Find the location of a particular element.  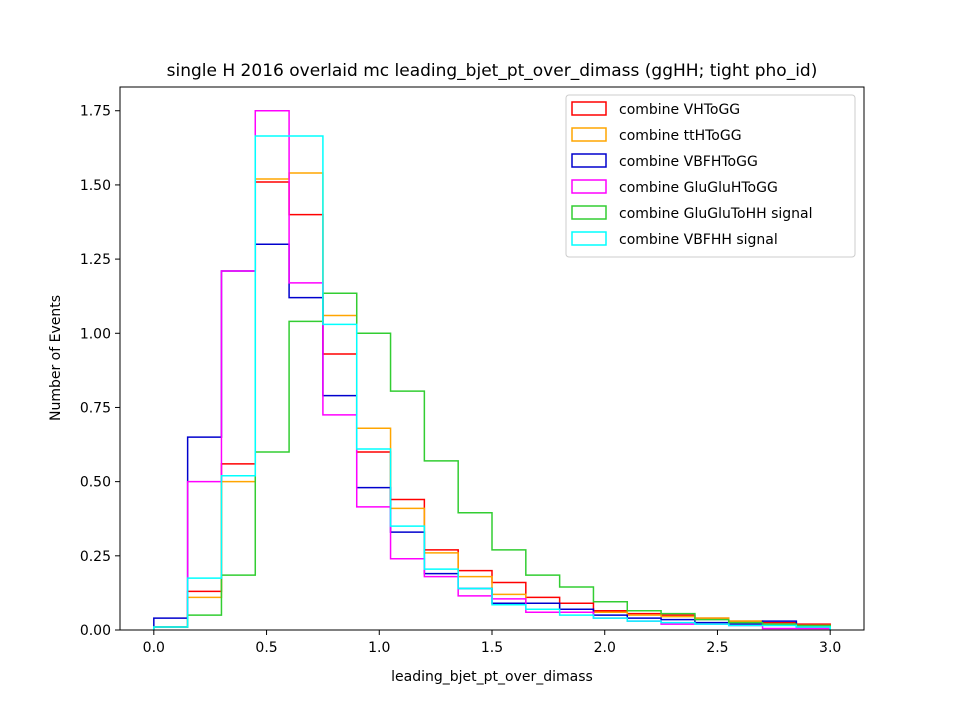

legend-label-0: combine VHToGG is located at coordinates (679, 110).